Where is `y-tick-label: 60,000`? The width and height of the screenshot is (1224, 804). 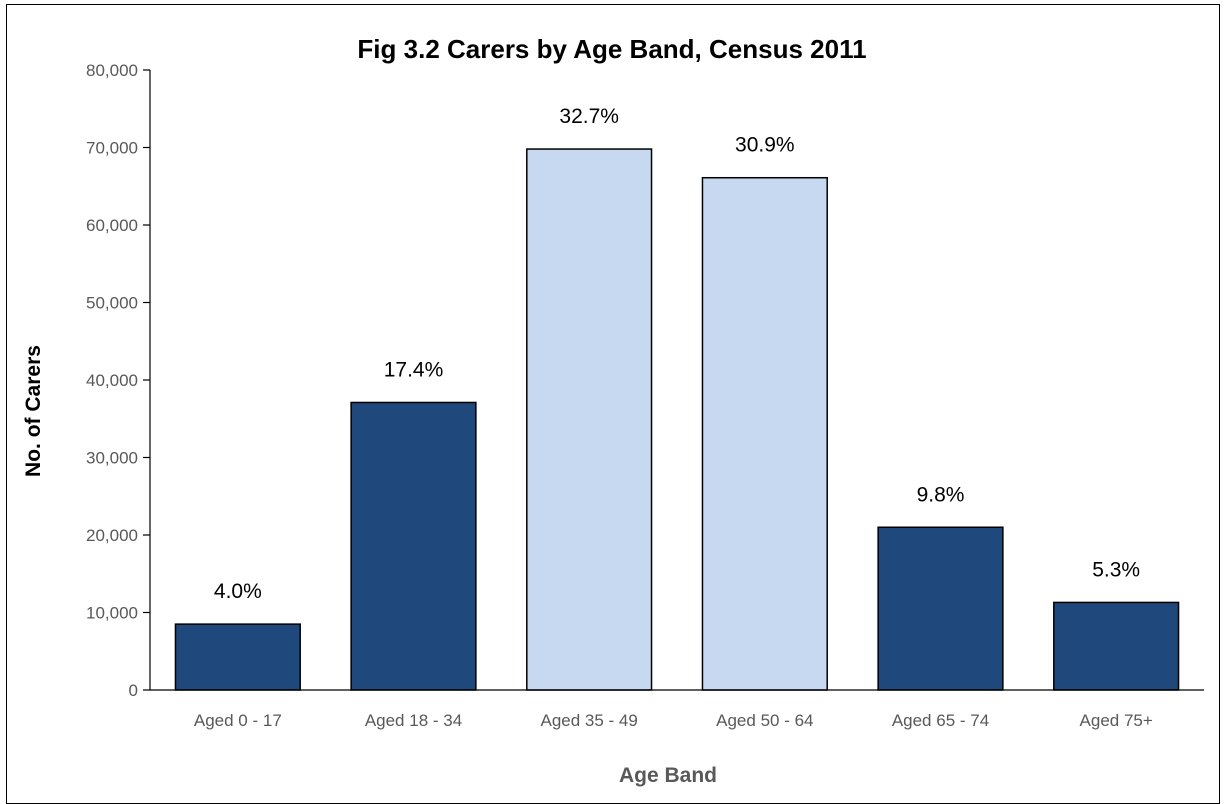
y-tick-label: 60,000 is located at coordinates (112, 225).